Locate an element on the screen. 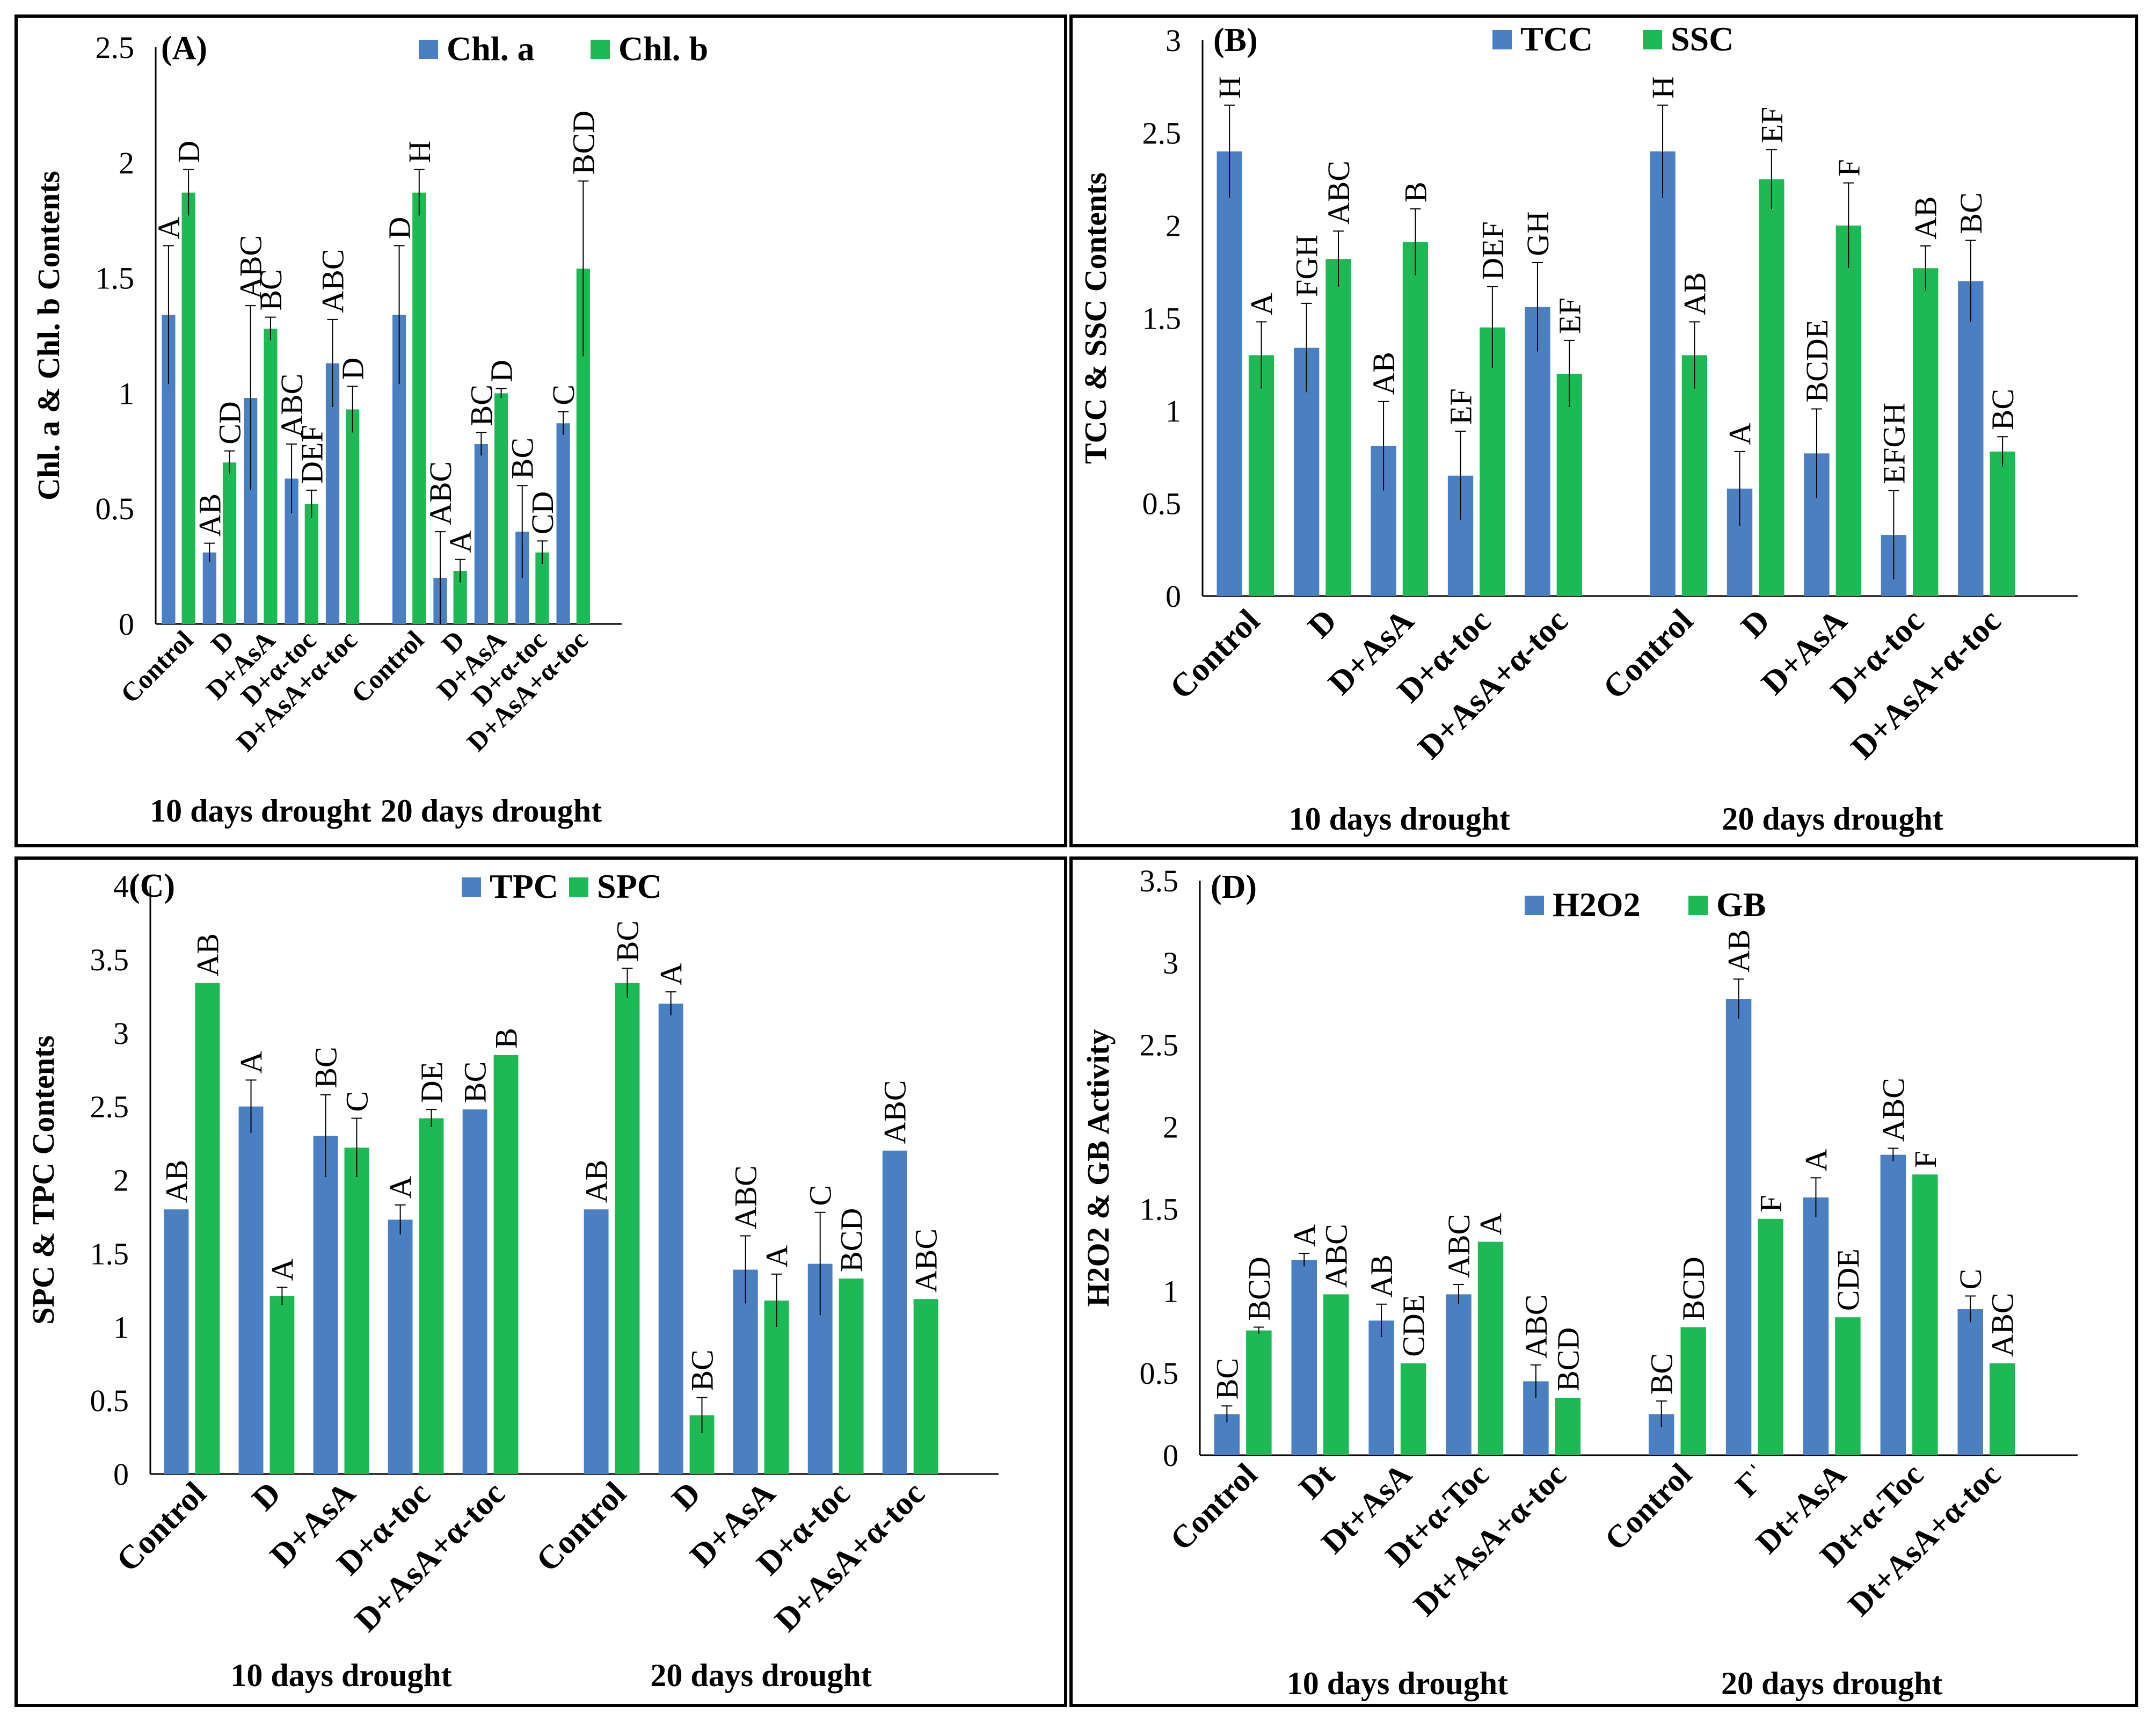  panel-tag: (B) is located at coordinates (1235, 40).